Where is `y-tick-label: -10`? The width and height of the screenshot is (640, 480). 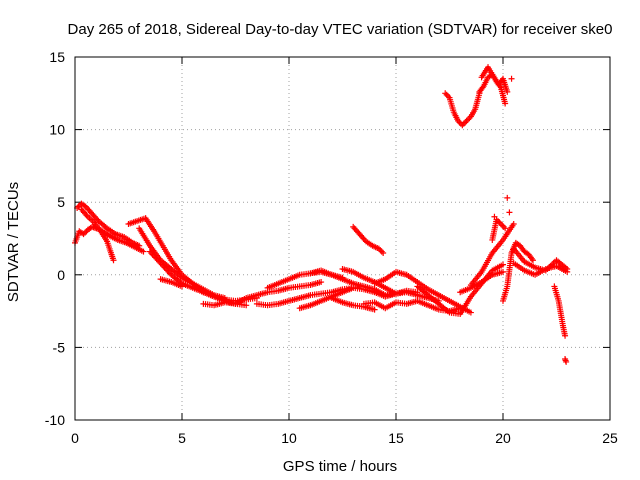 y-tick-label: -10 is located at coordinates (55, 420).